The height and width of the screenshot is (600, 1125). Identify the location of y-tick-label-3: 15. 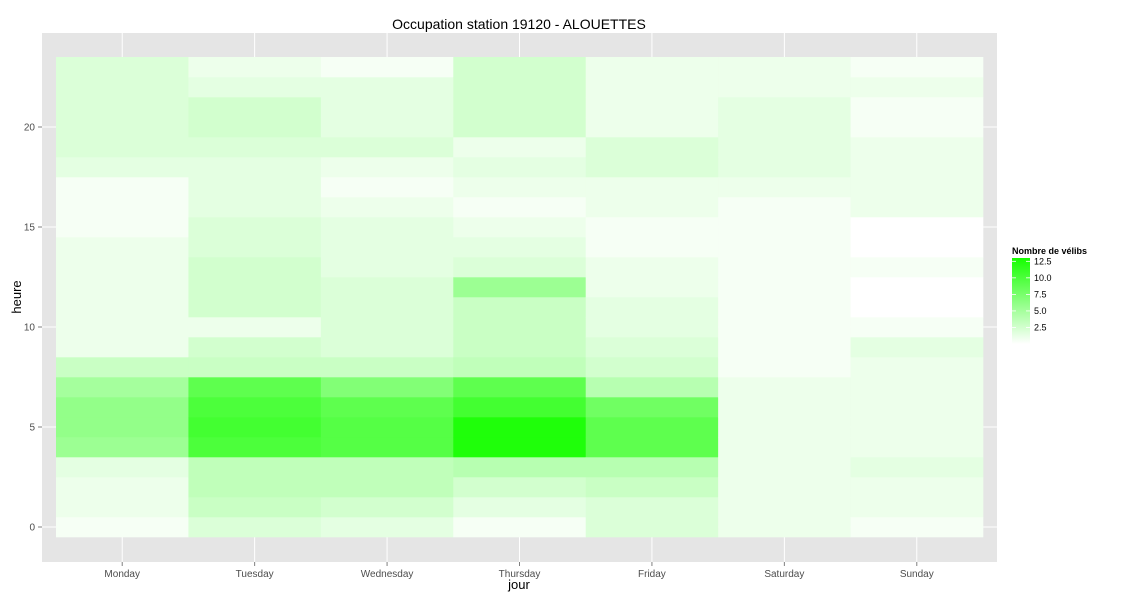
(30, 228).